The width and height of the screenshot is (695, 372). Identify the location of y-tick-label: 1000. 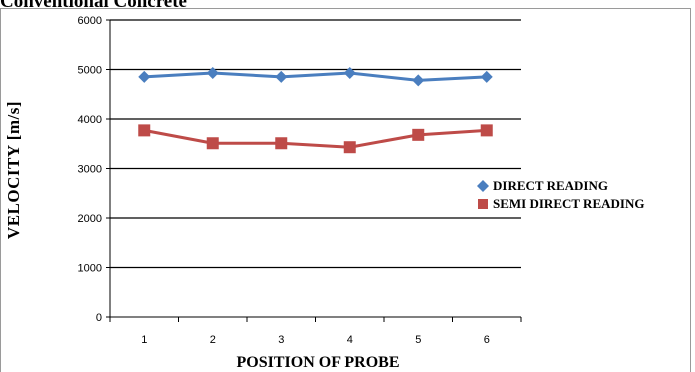
(90, 269).